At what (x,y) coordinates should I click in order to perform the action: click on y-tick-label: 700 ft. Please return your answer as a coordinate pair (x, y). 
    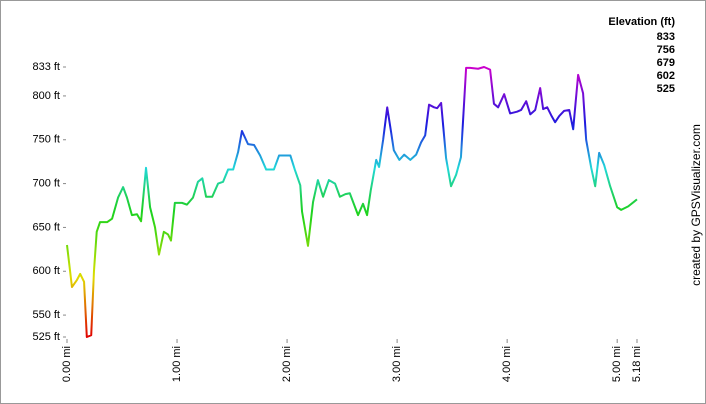
    Looking at the image, I should click on (46, 183).